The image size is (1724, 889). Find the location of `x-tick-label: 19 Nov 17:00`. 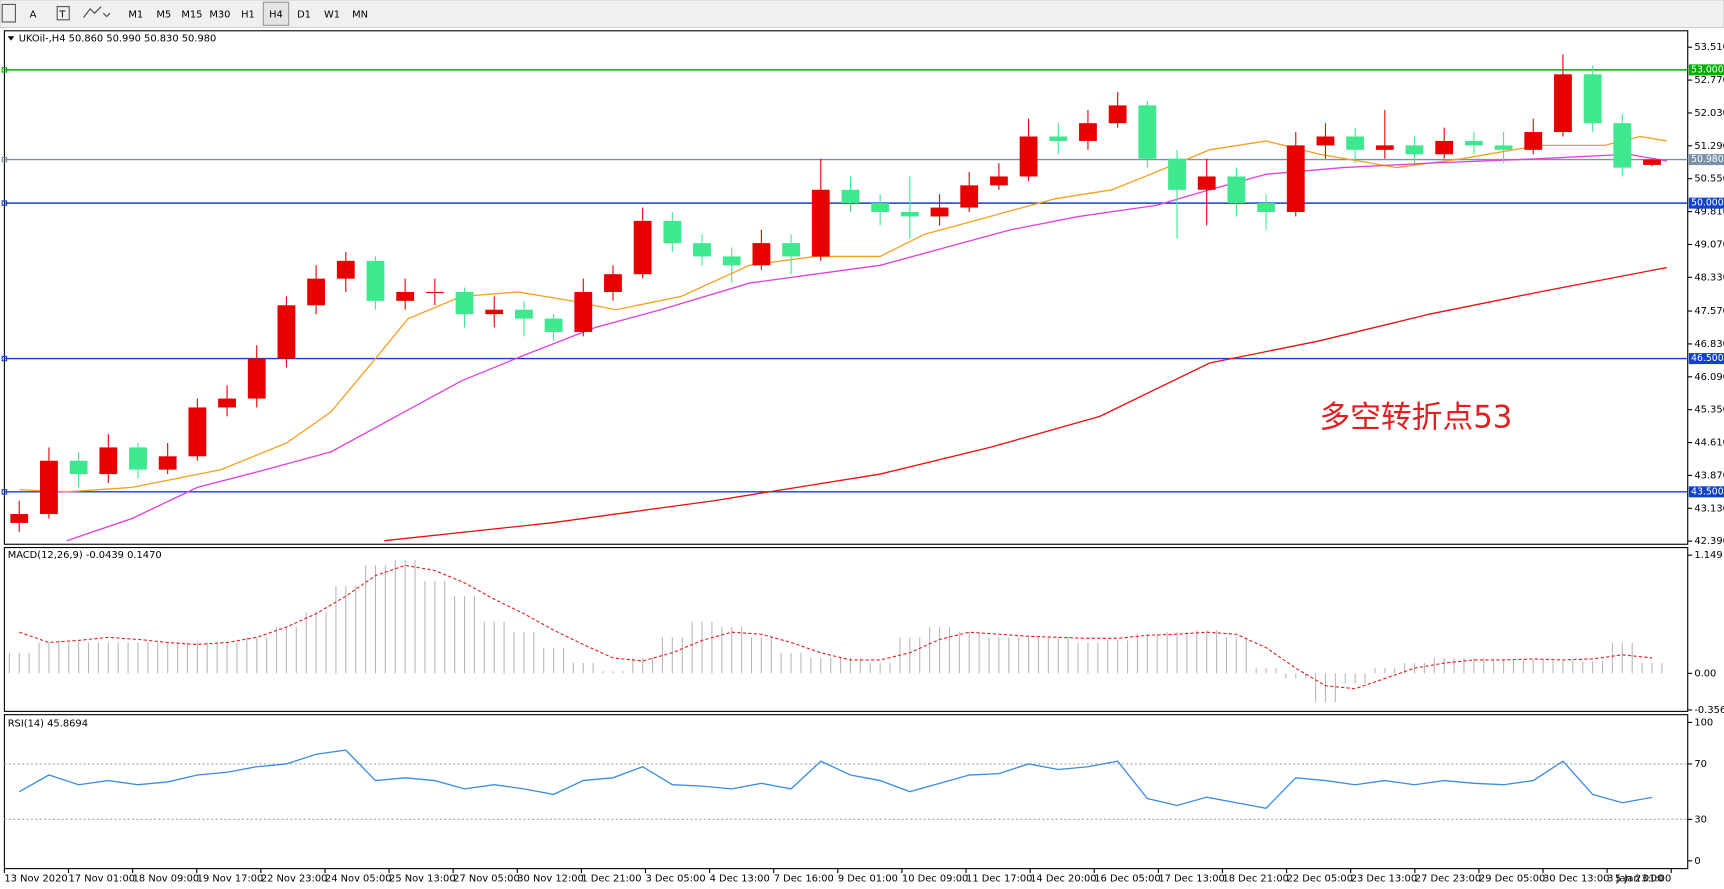

x-tick-label: 19 Nov 17:00 is located at coordinates (230, 879).